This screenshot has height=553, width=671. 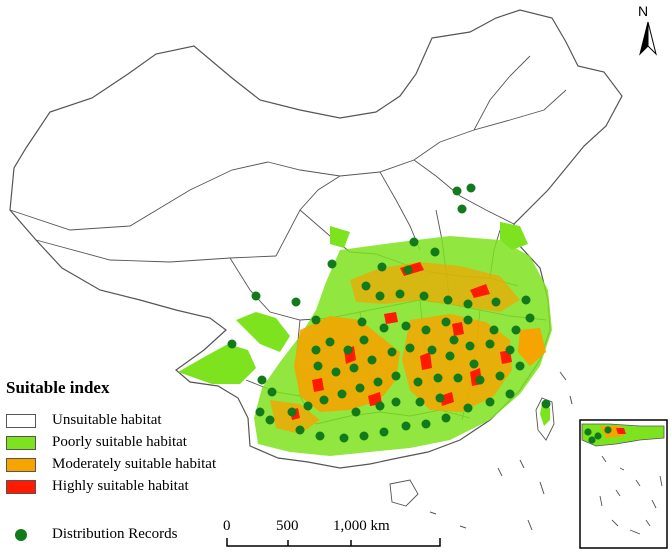 What do you see at coordinates (648, 38) in the screenshot?
I see `north-arrow-icon` at bounding box center [648, 38].